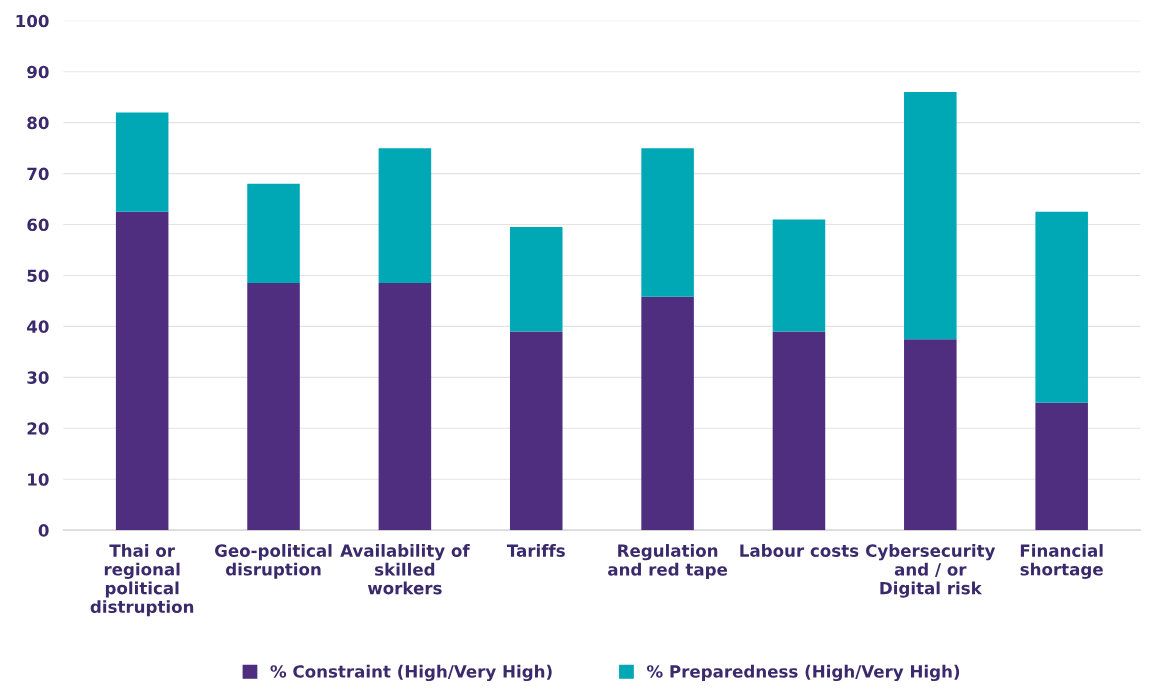 Image resolution: width=1152 pixels, height=693 pixels. What do you see at coordinates (142, 580) in the screenshot?
I see `x-tick-label: Thai or regional political distruption` at bounding box center [142, 580].